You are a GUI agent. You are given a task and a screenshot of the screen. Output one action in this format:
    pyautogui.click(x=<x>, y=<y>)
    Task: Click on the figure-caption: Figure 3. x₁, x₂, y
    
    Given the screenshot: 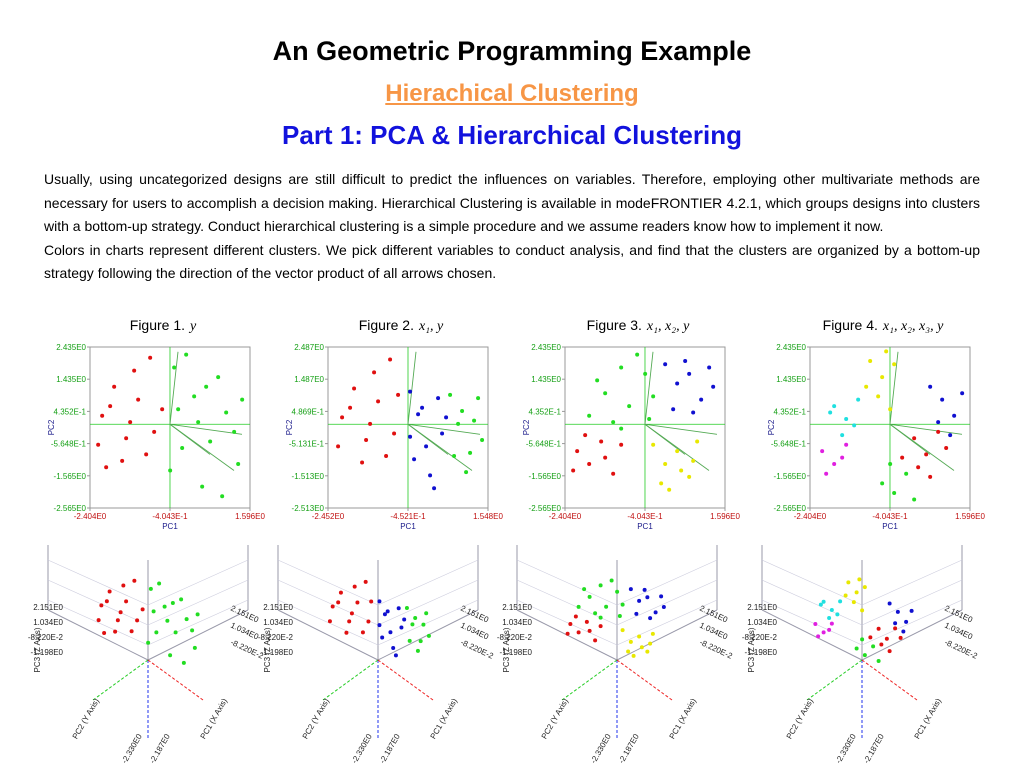 What is the action you would take?
    pyautogui.click(x=638, y=325)
    